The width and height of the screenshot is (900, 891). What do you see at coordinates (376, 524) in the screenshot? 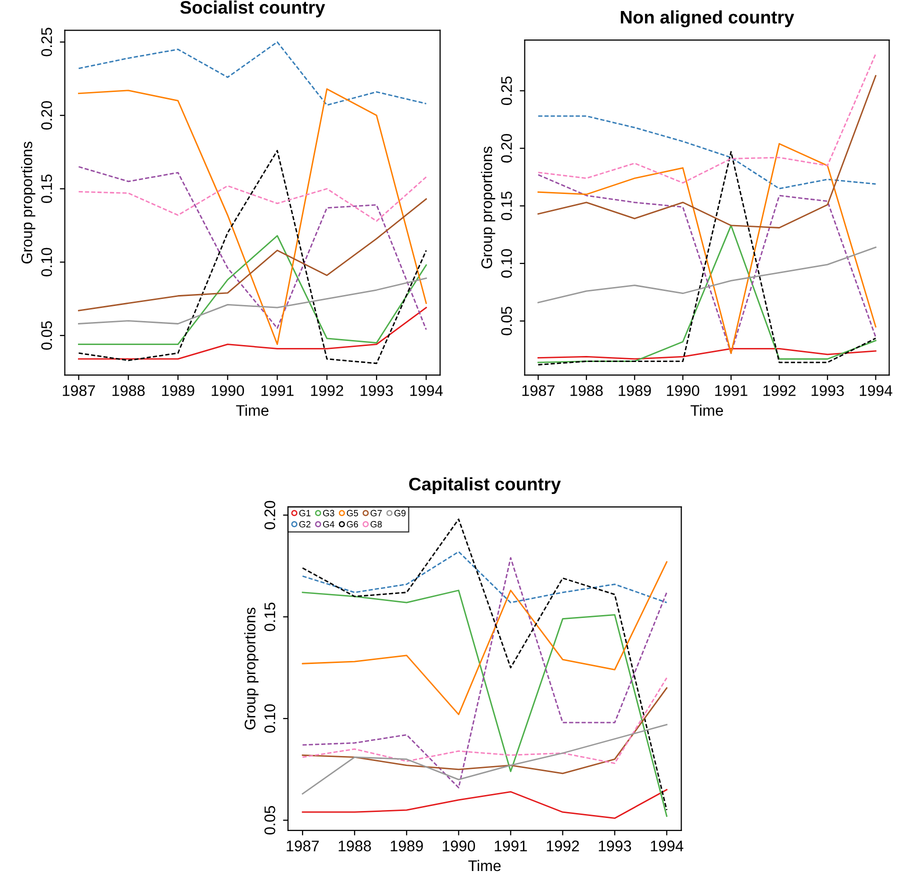
I see `legend-label: G8` at bounding box center [376, 524].